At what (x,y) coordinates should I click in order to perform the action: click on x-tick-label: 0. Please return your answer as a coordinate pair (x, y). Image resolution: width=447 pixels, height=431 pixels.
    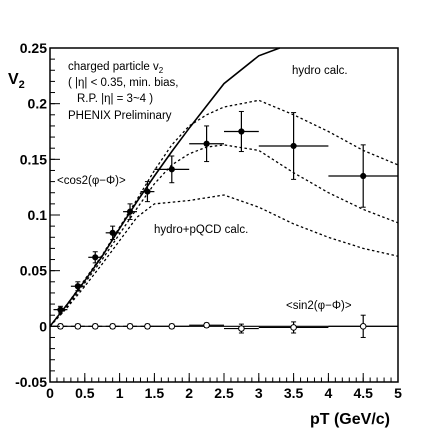
    Looking at the image, I should click on (50, 393).